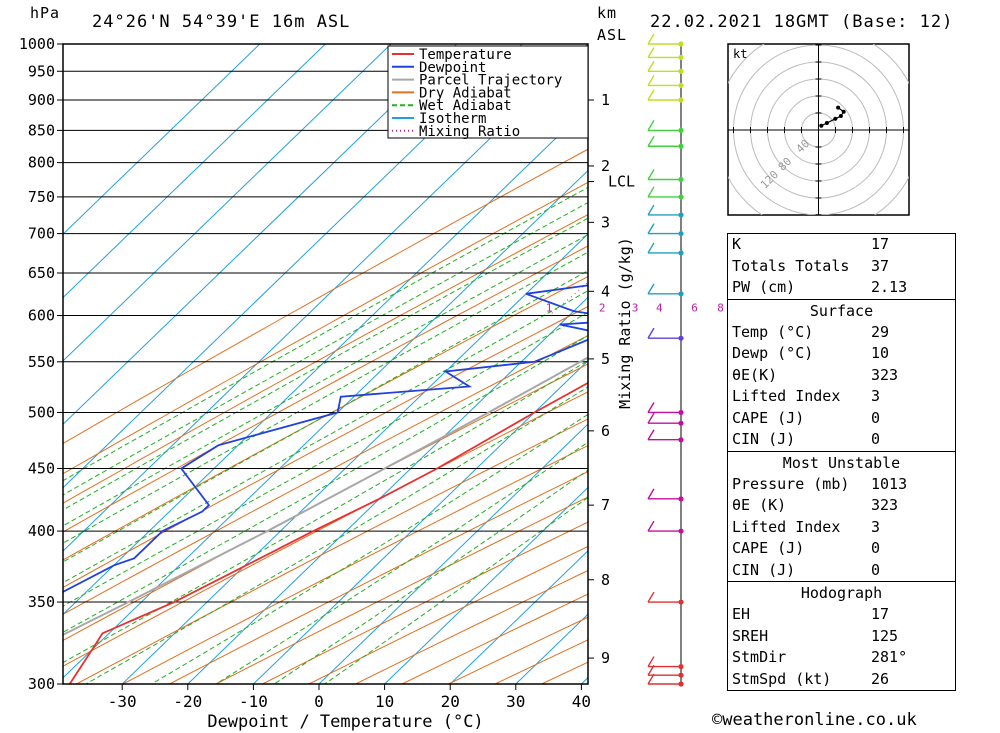  Describe the element at coordinates (625, 323) in the screenshot. I see `mixing-ratio-axis-title: Mixing Ratio (g/kg)` at that location.